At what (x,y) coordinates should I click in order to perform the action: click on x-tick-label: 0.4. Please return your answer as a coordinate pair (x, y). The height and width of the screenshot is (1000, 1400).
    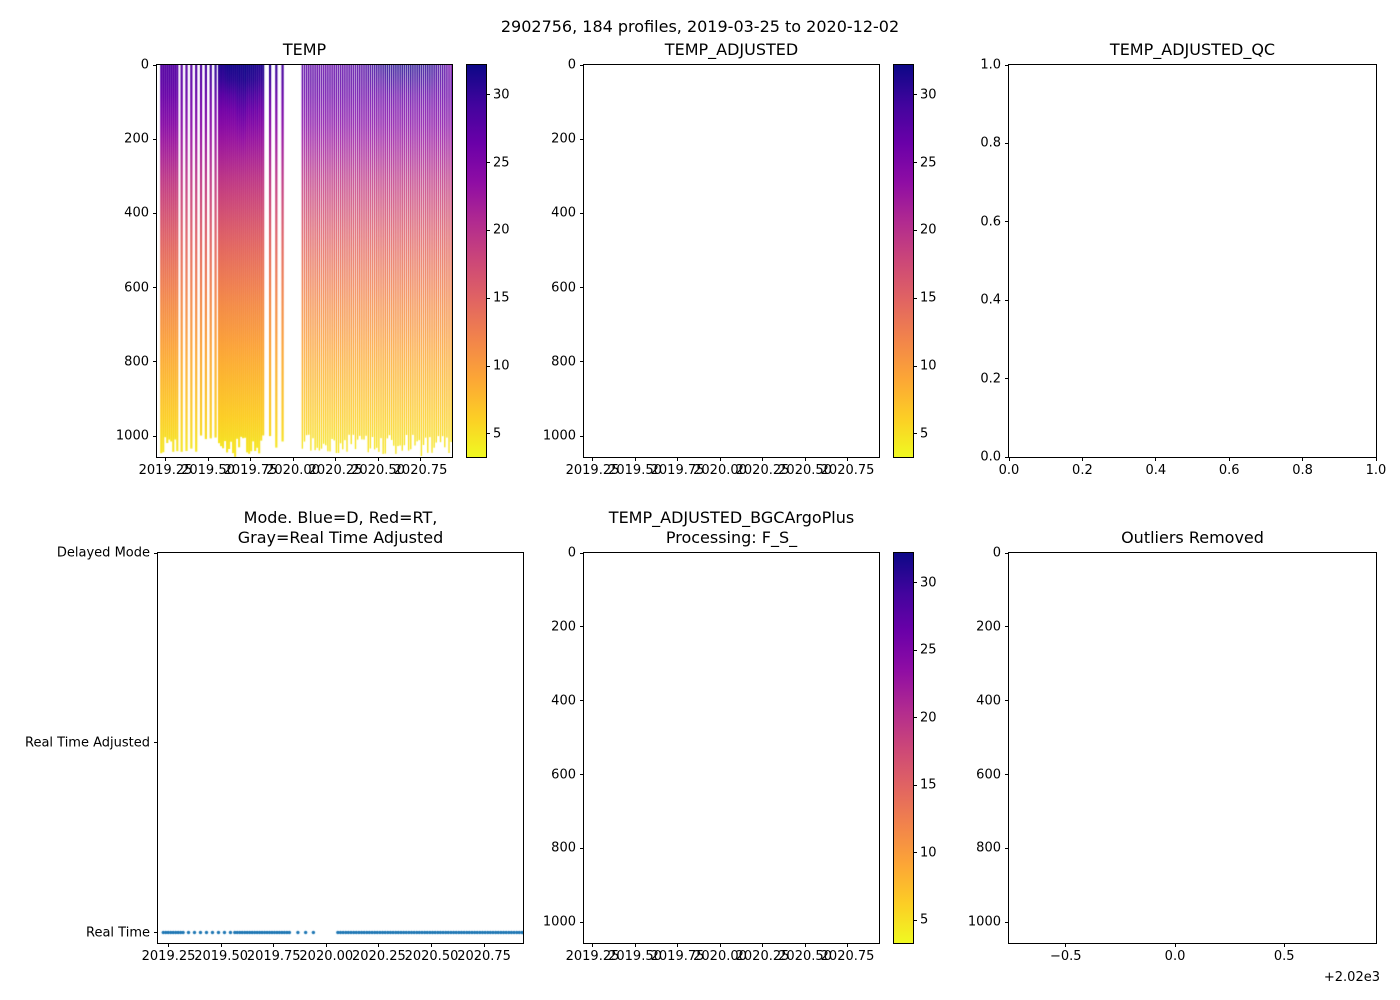
    Looking at the image, I should click on (1156, 470).